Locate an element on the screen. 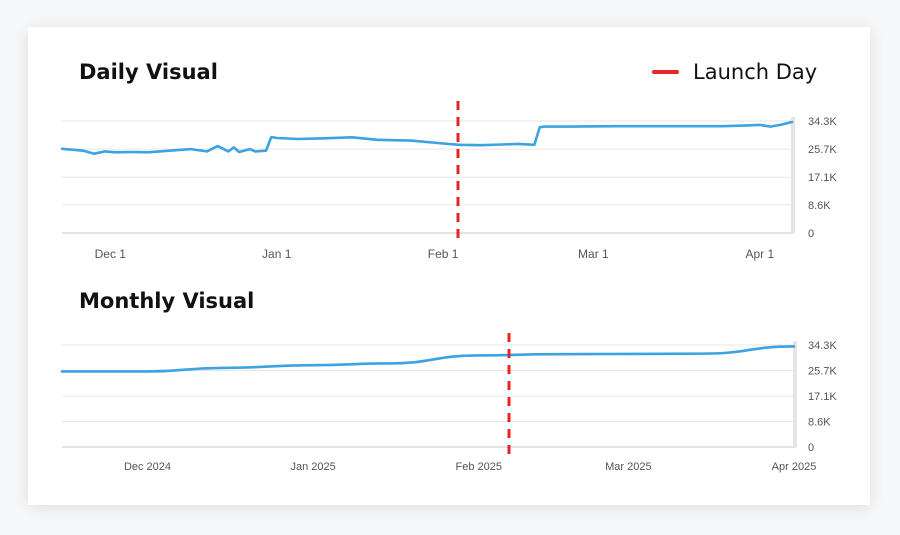 This screenshot has height=535, width=900. x-tick-label: Dec 1 is located at coordinates (111, 254).